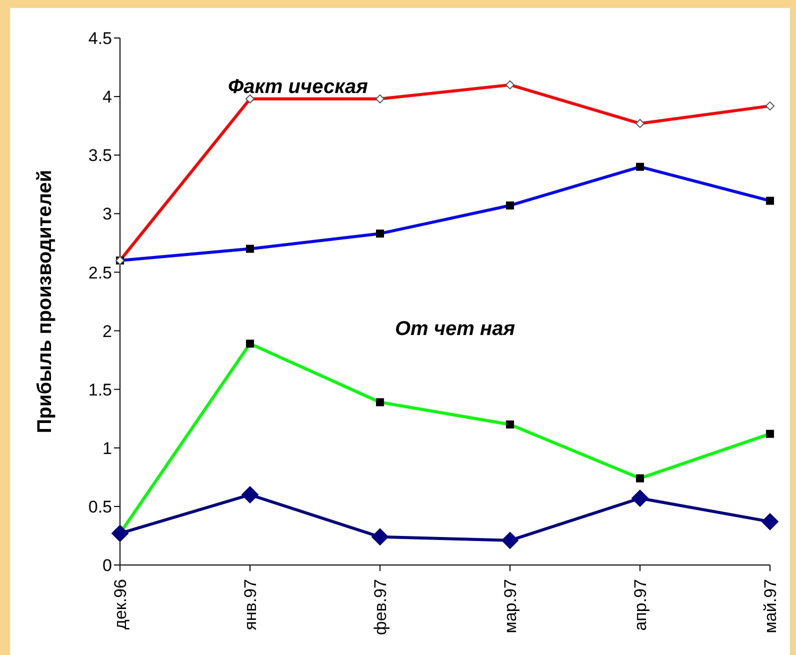 The image size is (796, 655). Describe the element at coordinates (107, 214) in the screenshot. I see `y-tick-label: 3` at that location.